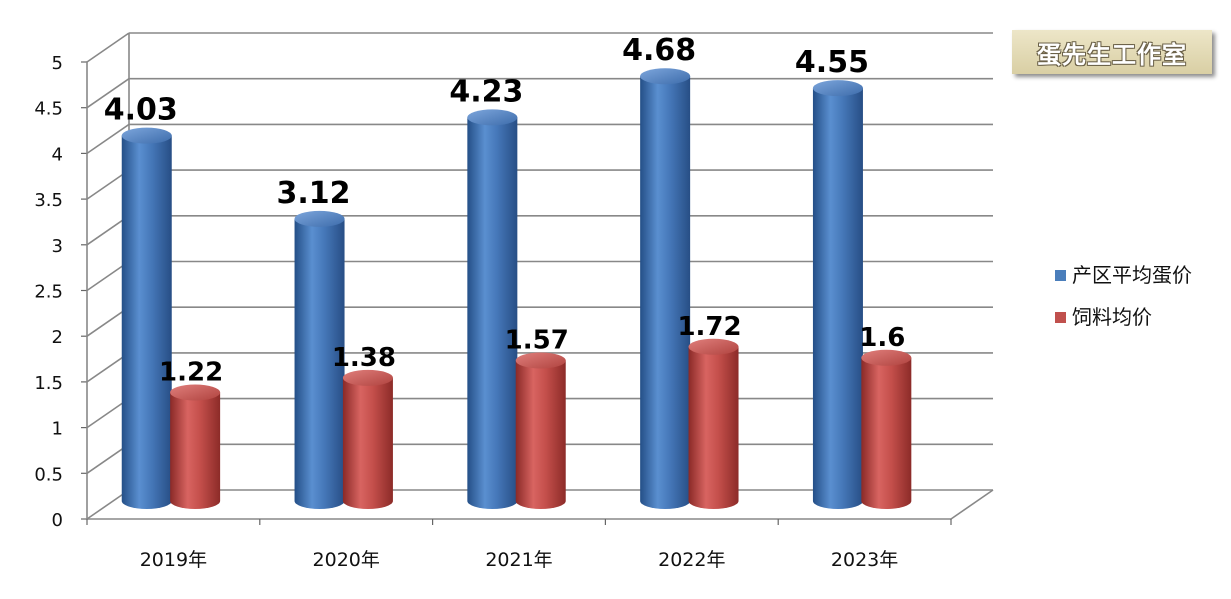  I want to click on x-tick-label: 2019年, so click(173, 560).